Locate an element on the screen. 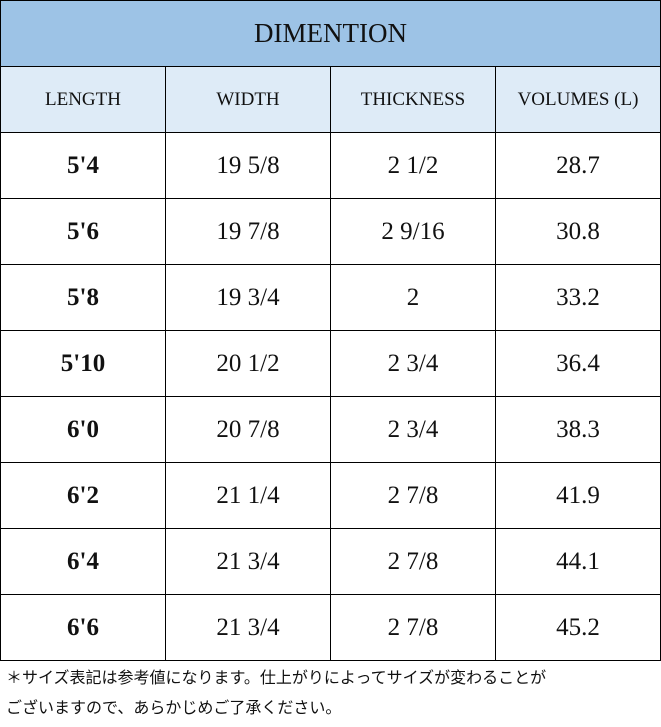 This screenshot has height=727, width=661. data-row: 6'4 21 3/4 2 7/8 44.1 is located at coordinates (330, 561).